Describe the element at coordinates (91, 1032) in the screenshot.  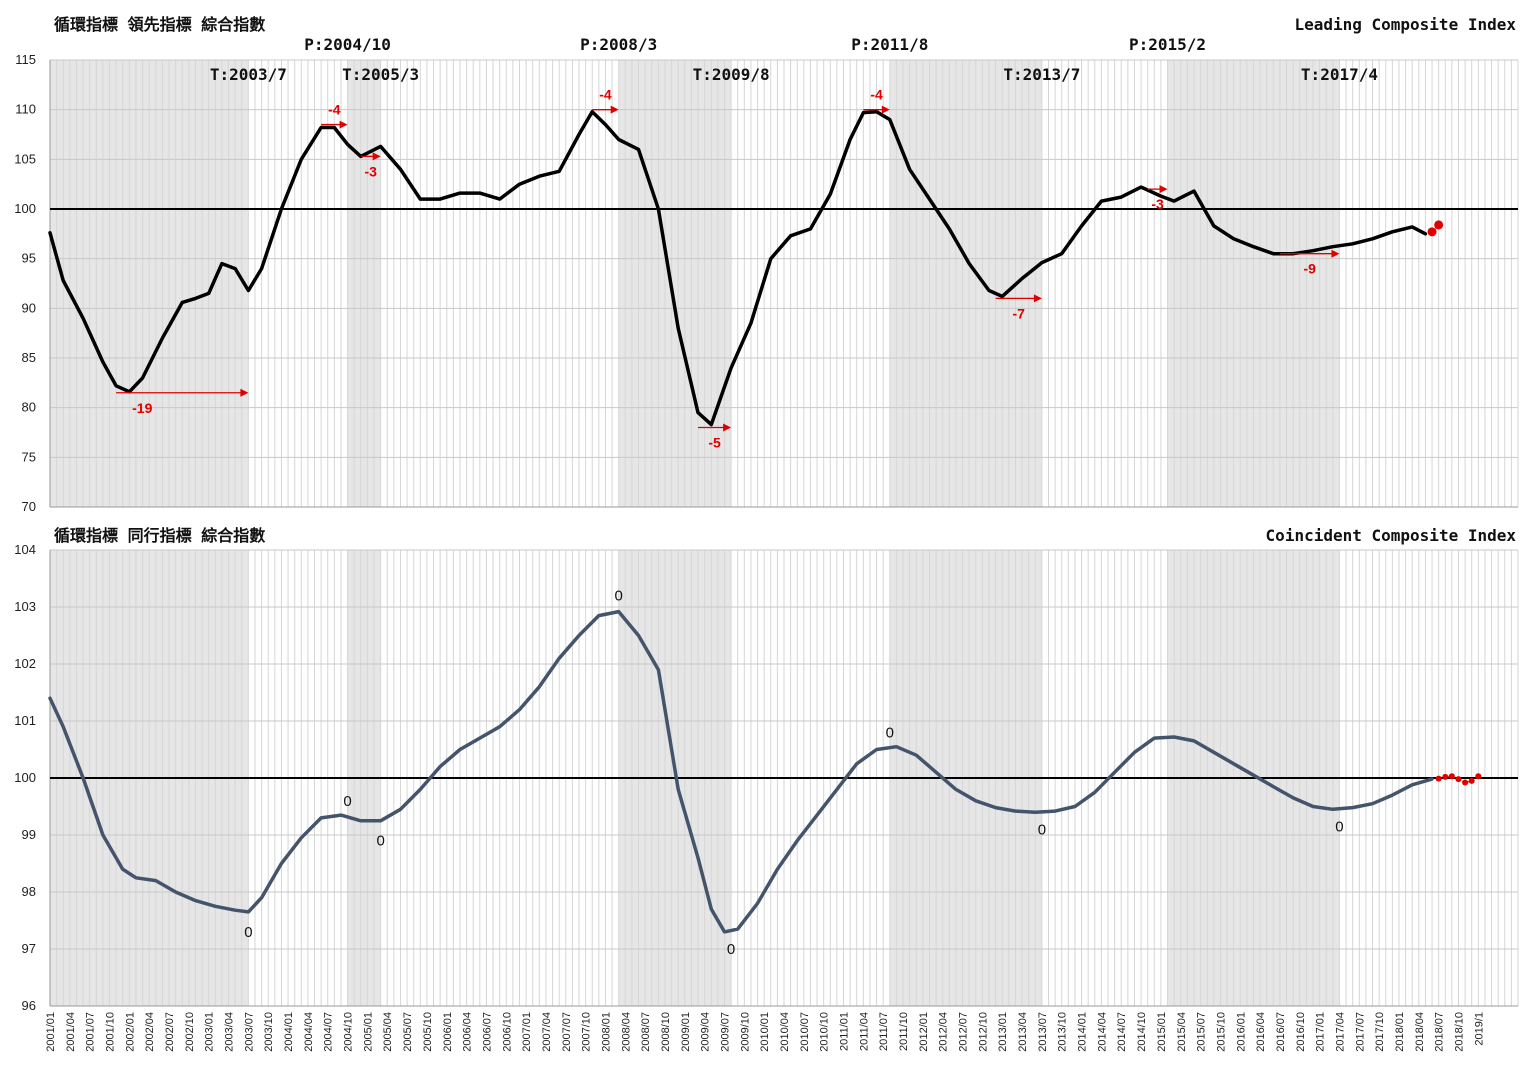
I see `x-tick-label: 2001/07` at that location.